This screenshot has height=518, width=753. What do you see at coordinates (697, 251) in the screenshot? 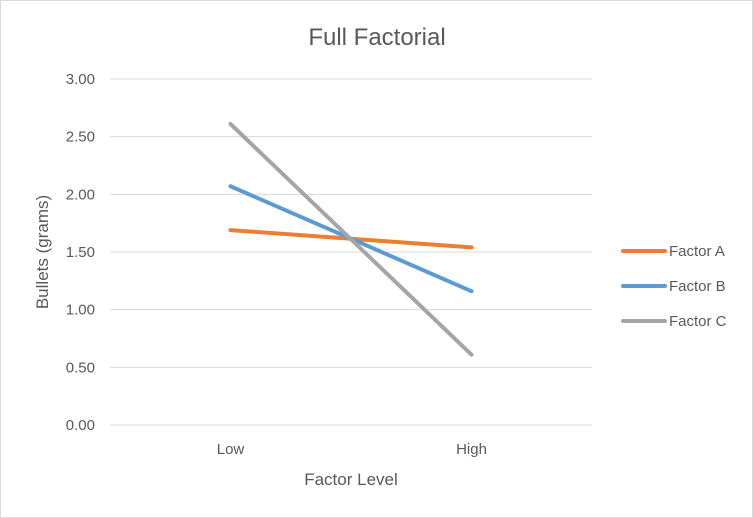
I see `legend-label: Factor A` at bounding box center [697, 251].